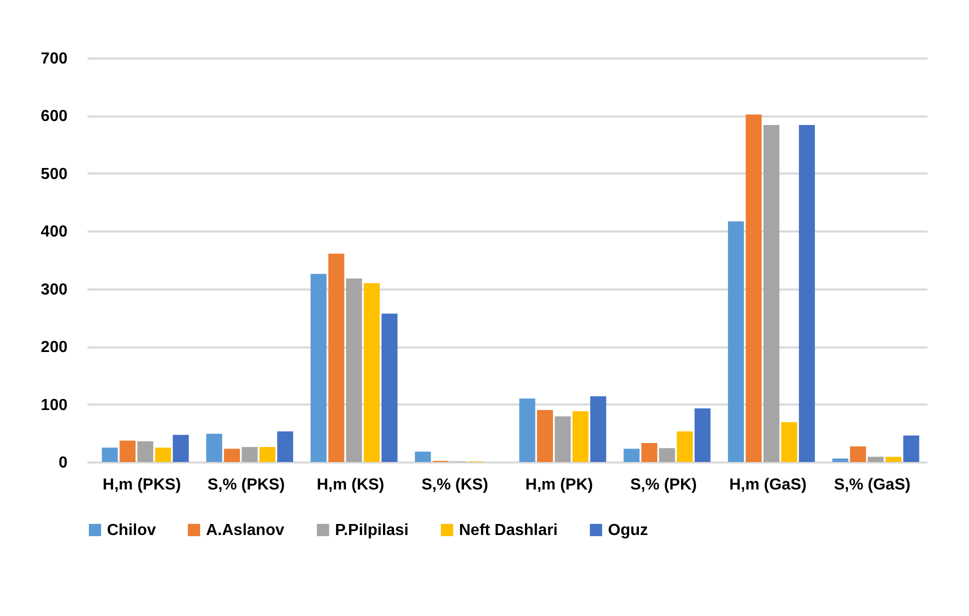 This screenshot has width=969, height=616. Describe the element at coordinates (63, 463) in the screenshot. I see `y-tick-label: 0` at that location.